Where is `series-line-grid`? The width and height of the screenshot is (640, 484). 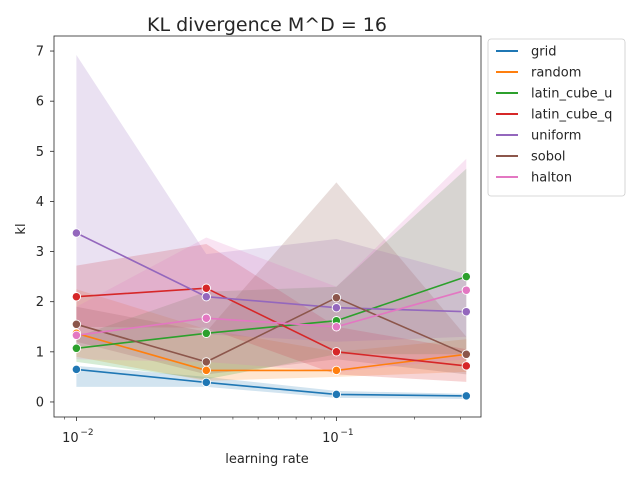 series-line-grid is located at coordinates (271, 382).